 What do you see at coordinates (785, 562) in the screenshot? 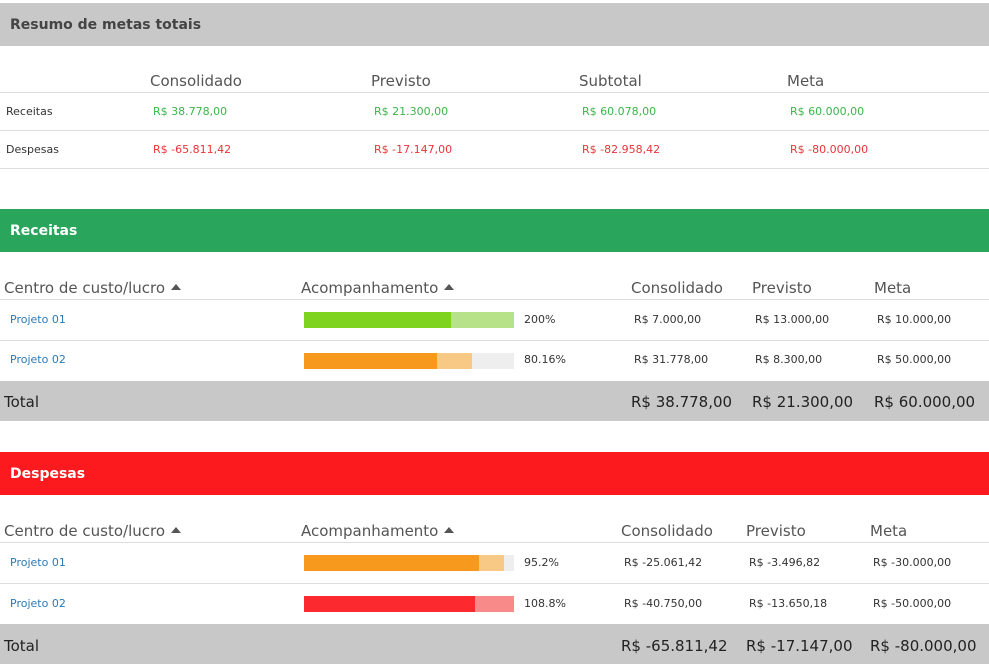
I see `value-previsto: R$ -3.496,82` at bounding box center [785, 562].